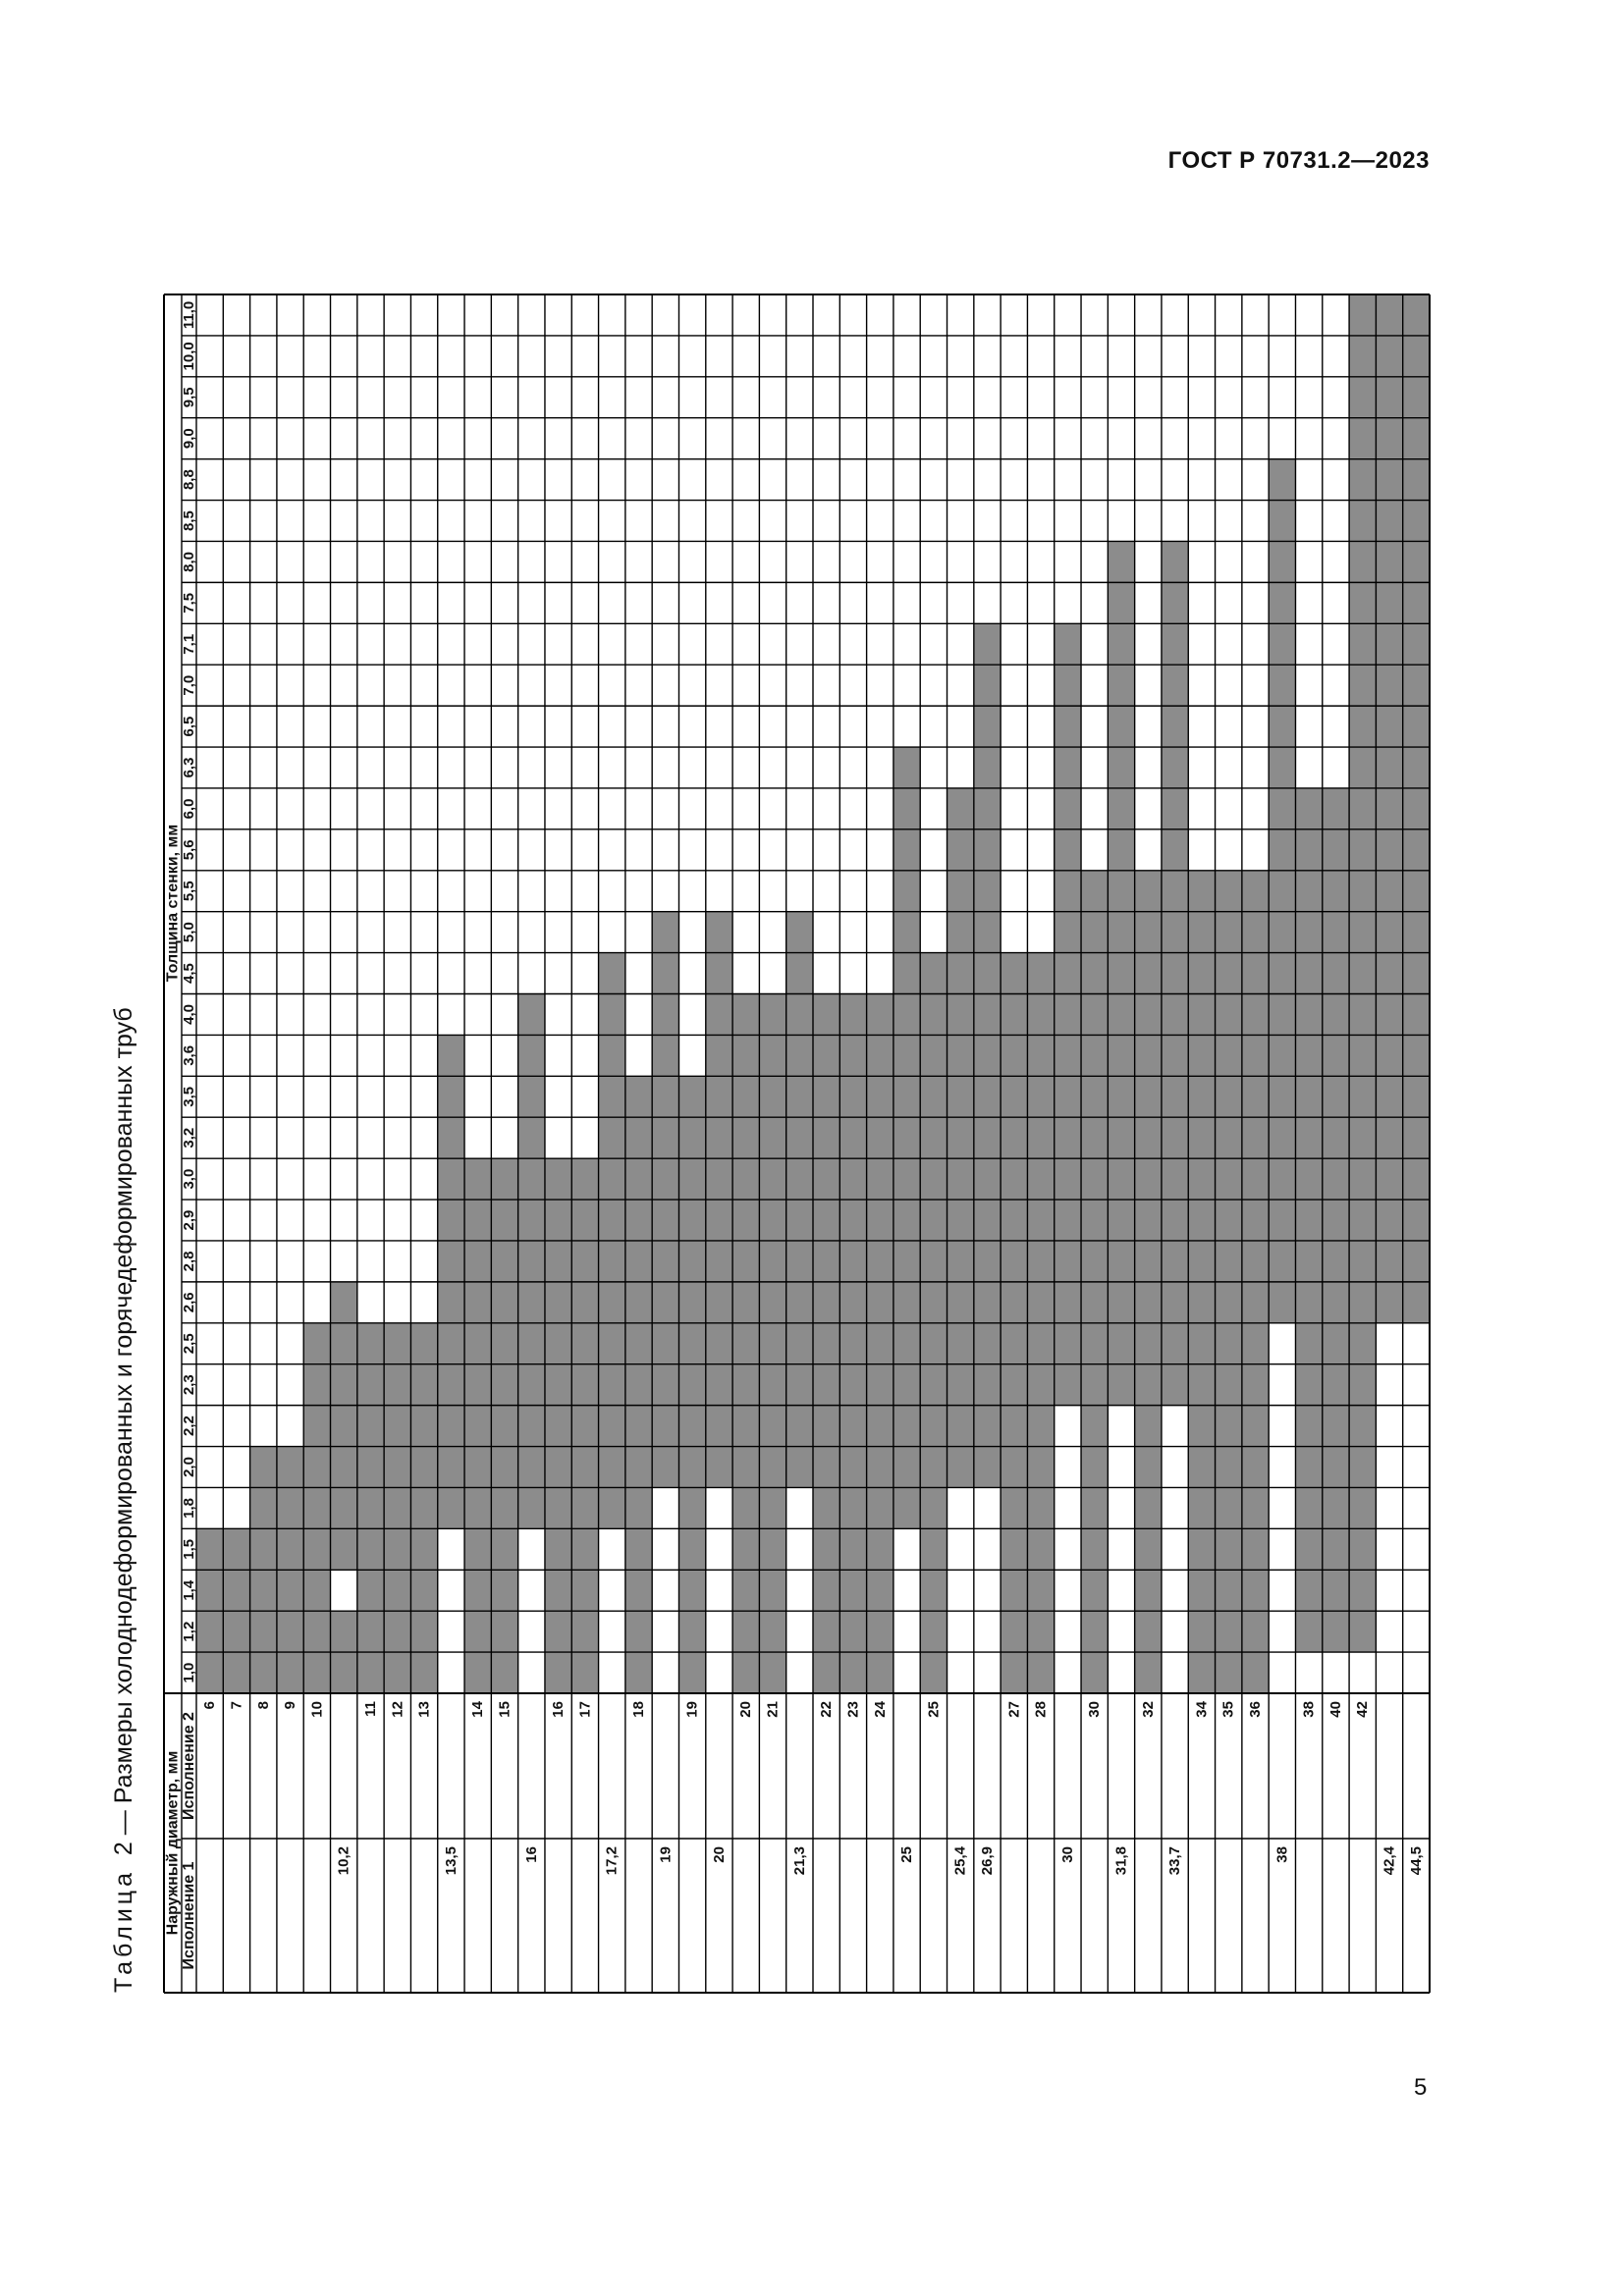  I want to click on thickness-label: 9,0, so click(189, 438).